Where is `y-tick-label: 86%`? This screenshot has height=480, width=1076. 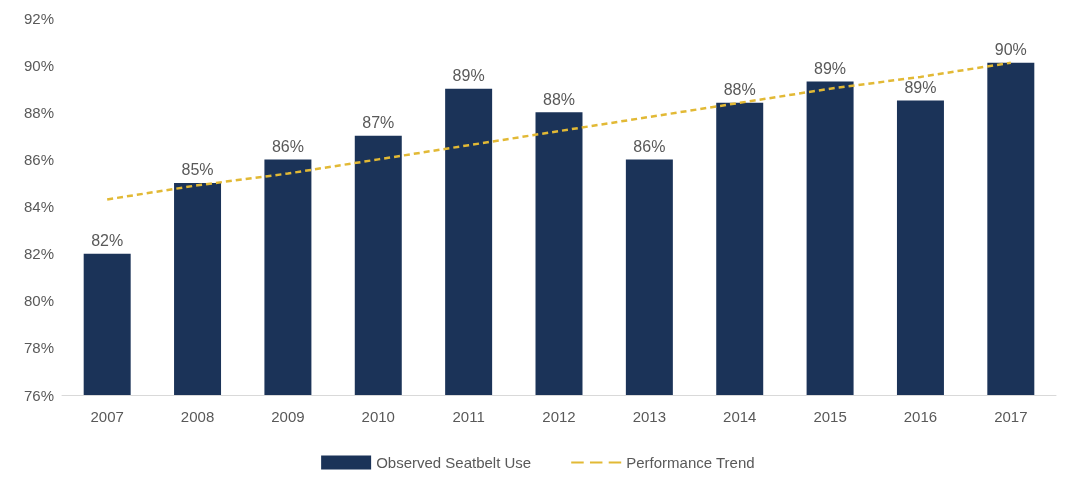
y-tick-label: 86% is located at coordinates (38, 159).